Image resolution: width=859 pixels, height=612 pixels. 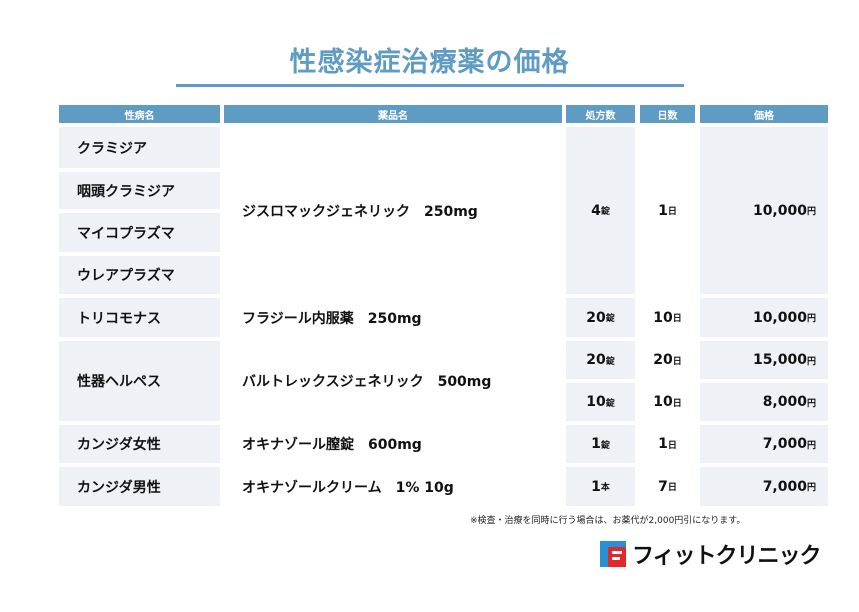 I want to click on disease-cell: トリコモナス, so click(x=139, y=317).